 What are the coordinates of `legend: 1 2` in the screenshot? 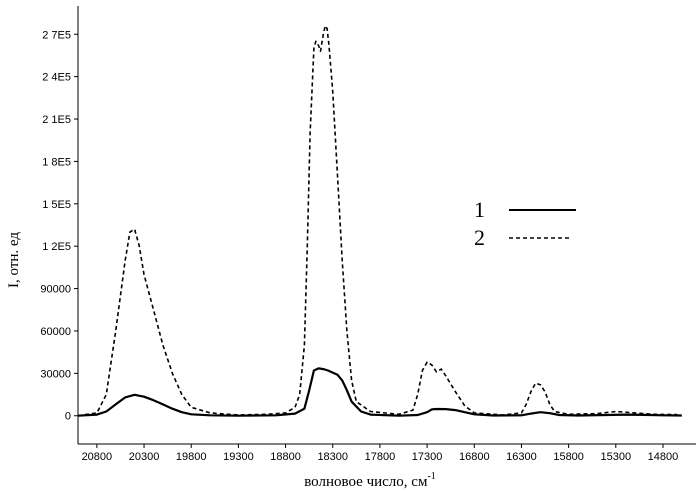 It's located at (525, 223).